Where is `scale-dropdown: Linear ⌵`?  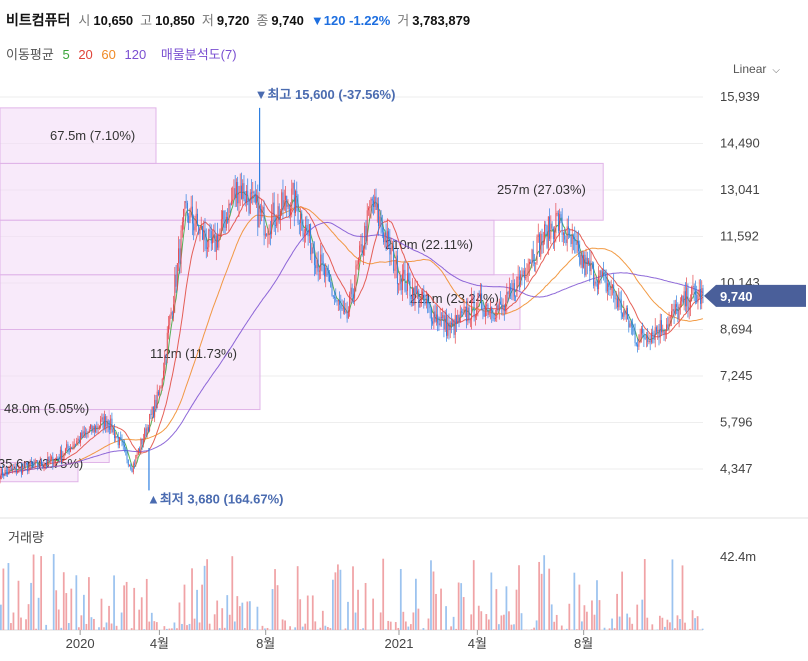
scale-dropdown: Linear ⌵ is located at coordinates (756, 69).